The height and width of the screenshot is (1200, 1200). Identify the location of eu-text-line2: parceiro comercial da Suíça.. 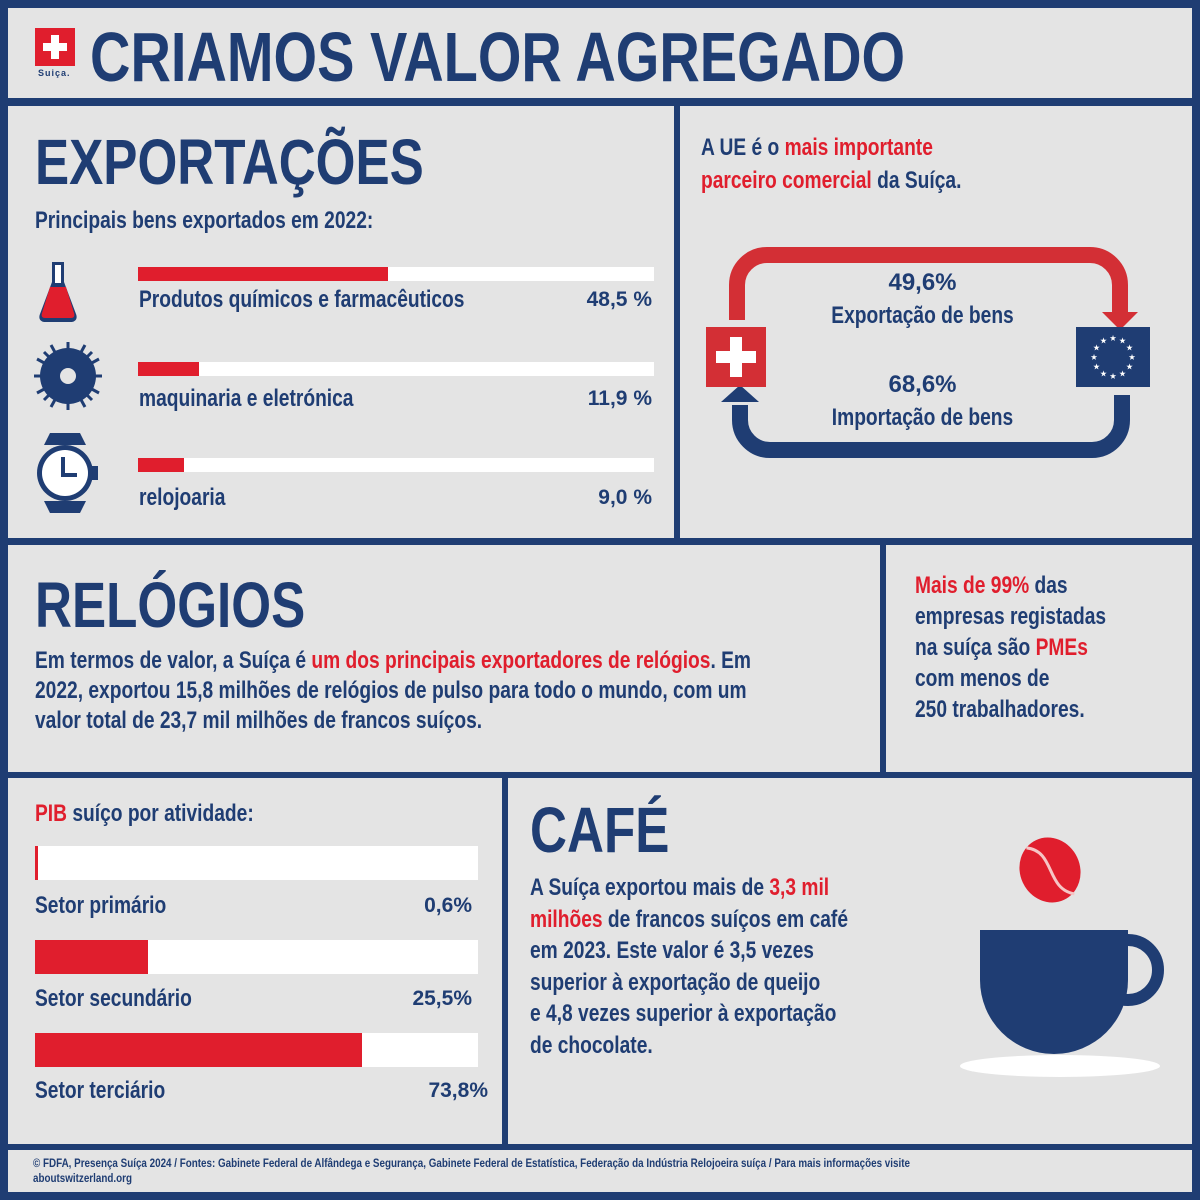
(831, 180).